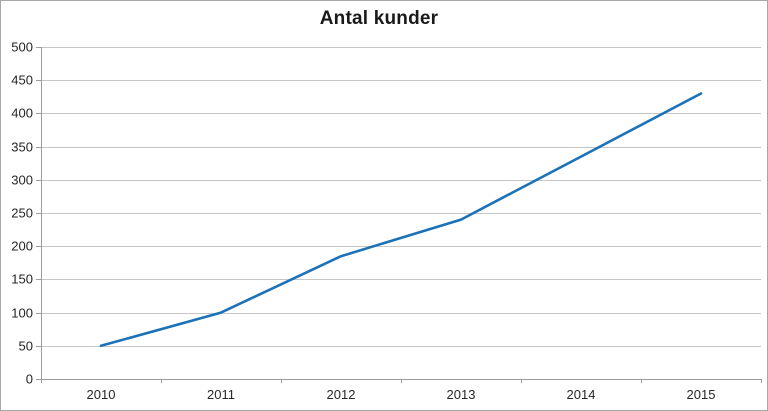 The width and height of the screenshot is (768, 411). Describe the element at coordinates (22, 246) in the screenshot. I see `y-axis-tick-label: 200` at that location.